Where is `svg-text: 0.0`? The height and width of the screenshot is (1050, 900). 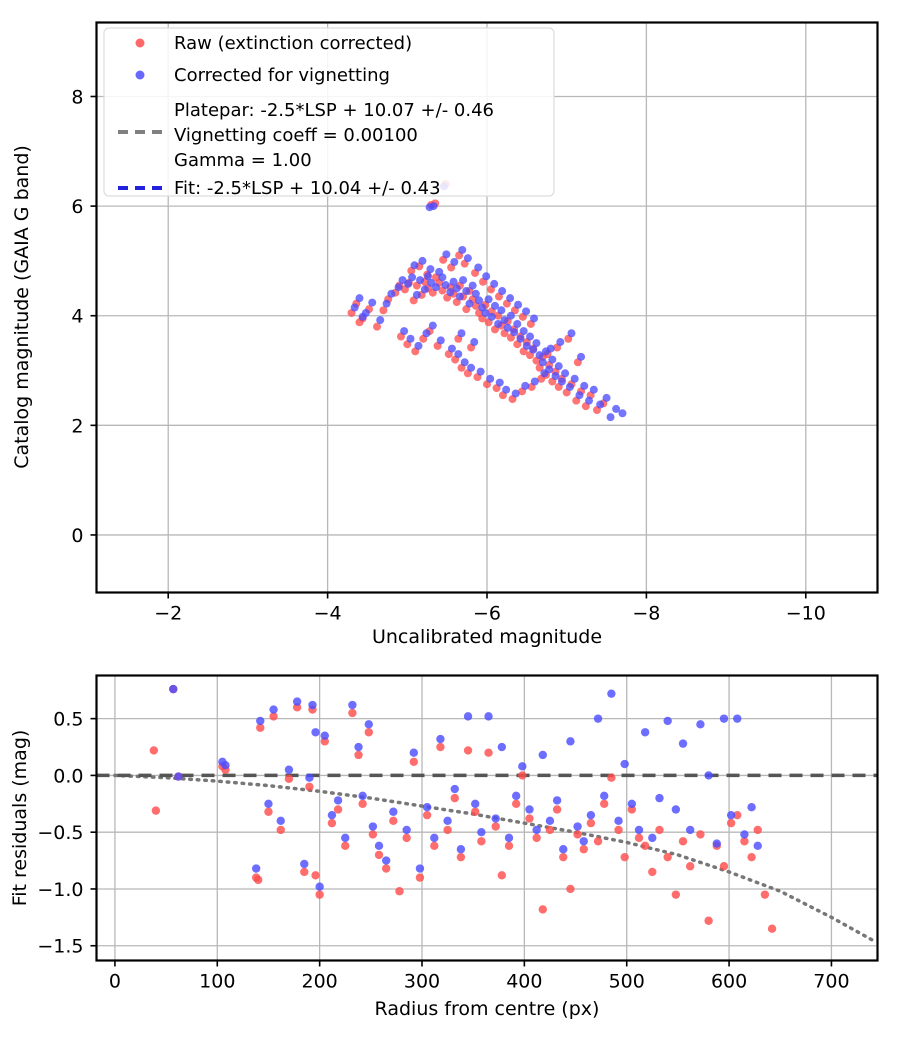 svg-text: 0.0 is located at coordinates (68, 776).